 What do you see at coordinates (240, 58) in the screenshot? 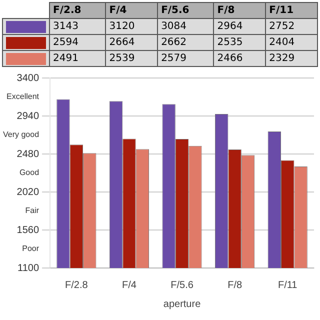
I see `data-label: 2466` at bounding box center [240, 58].